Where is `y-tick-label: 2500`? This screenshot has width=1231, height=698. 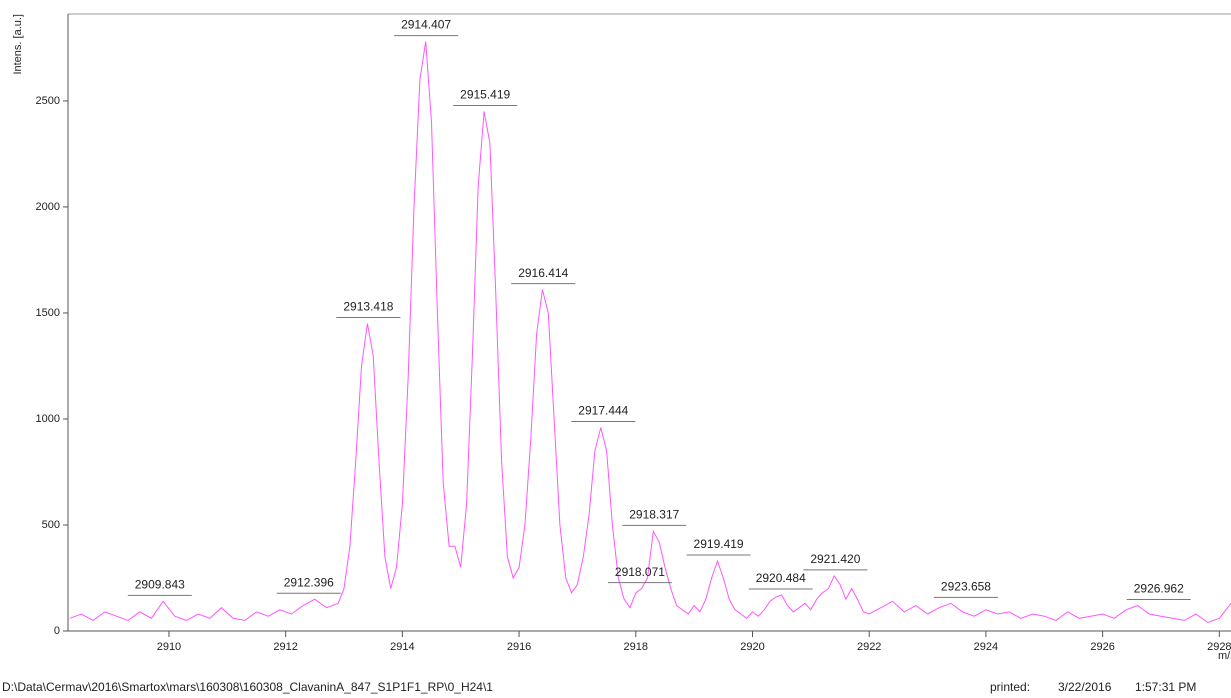
y-tick-label: 2500 is located at coordinates (48, 101).